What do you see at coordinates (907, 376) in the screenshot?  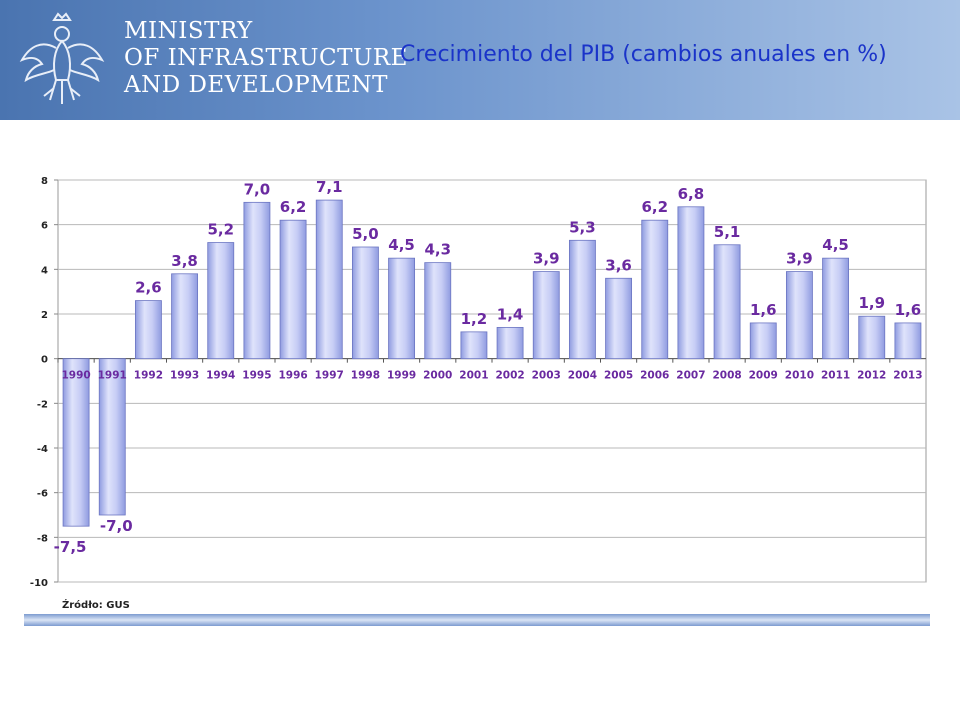 I see `x-tick-label: 2013` at bounding box center [907, 376].